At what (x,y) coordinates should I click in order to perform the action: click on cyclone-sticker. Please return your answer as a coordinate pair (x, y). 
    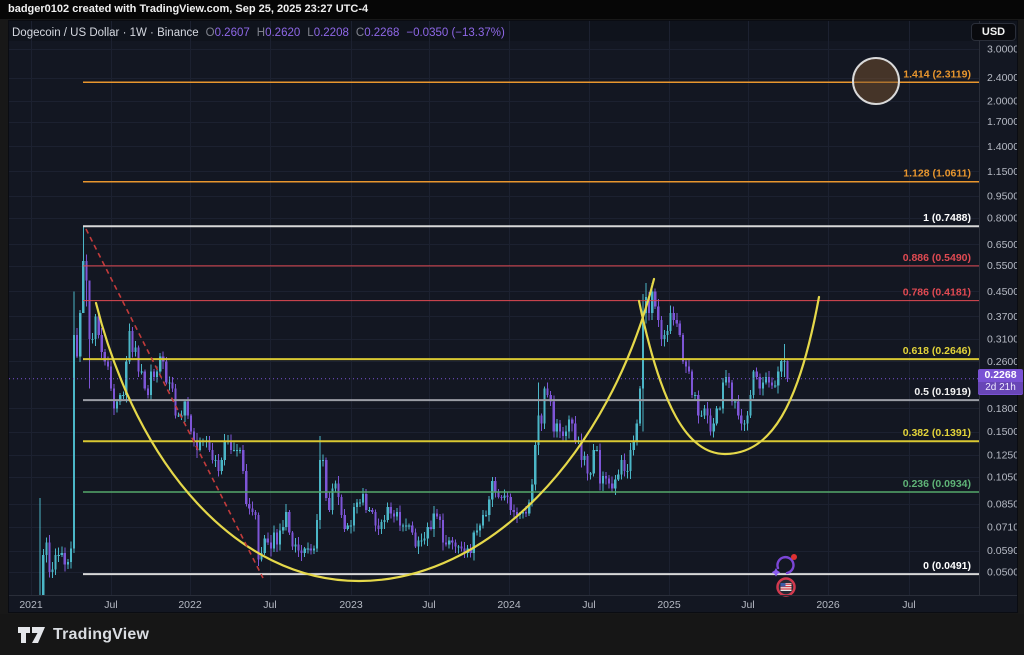
    Looking at the image, I should click on (784, 565).